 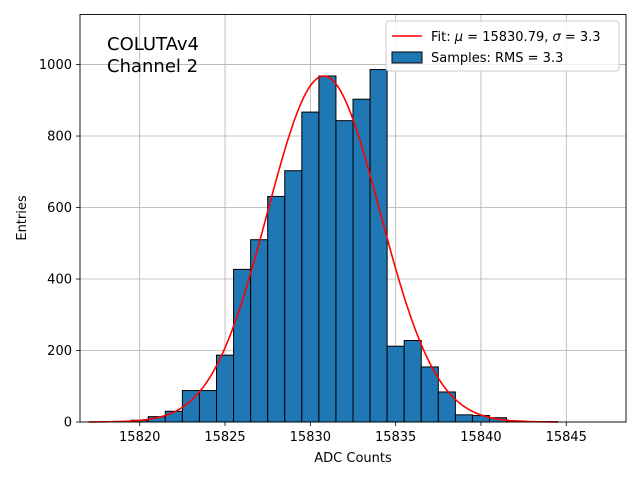 What do you see at coordinates (59, 137) in the screenshot?
I see `y-tick-label: 800` at bounding box center [59, 137].